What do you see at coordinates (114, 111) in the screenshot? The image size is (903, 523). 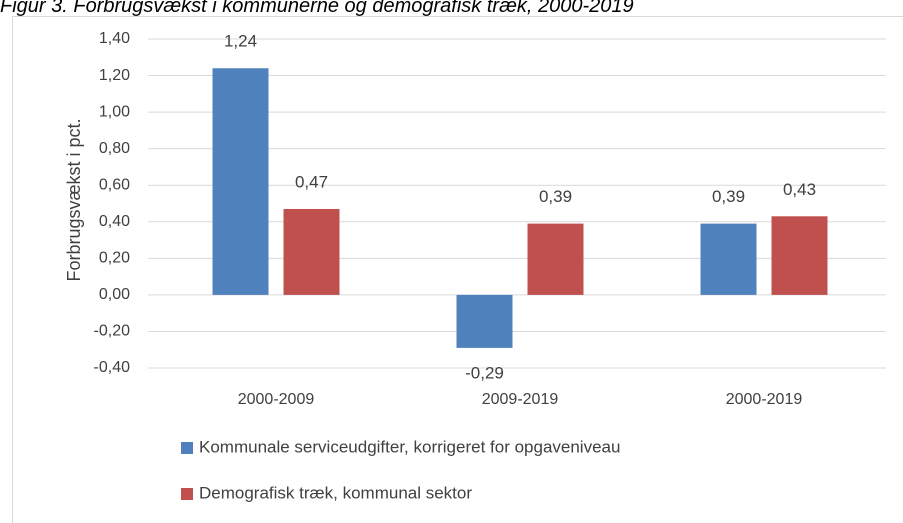 I see `y-tick-label: 1,00` at bounding box center [114, 111].